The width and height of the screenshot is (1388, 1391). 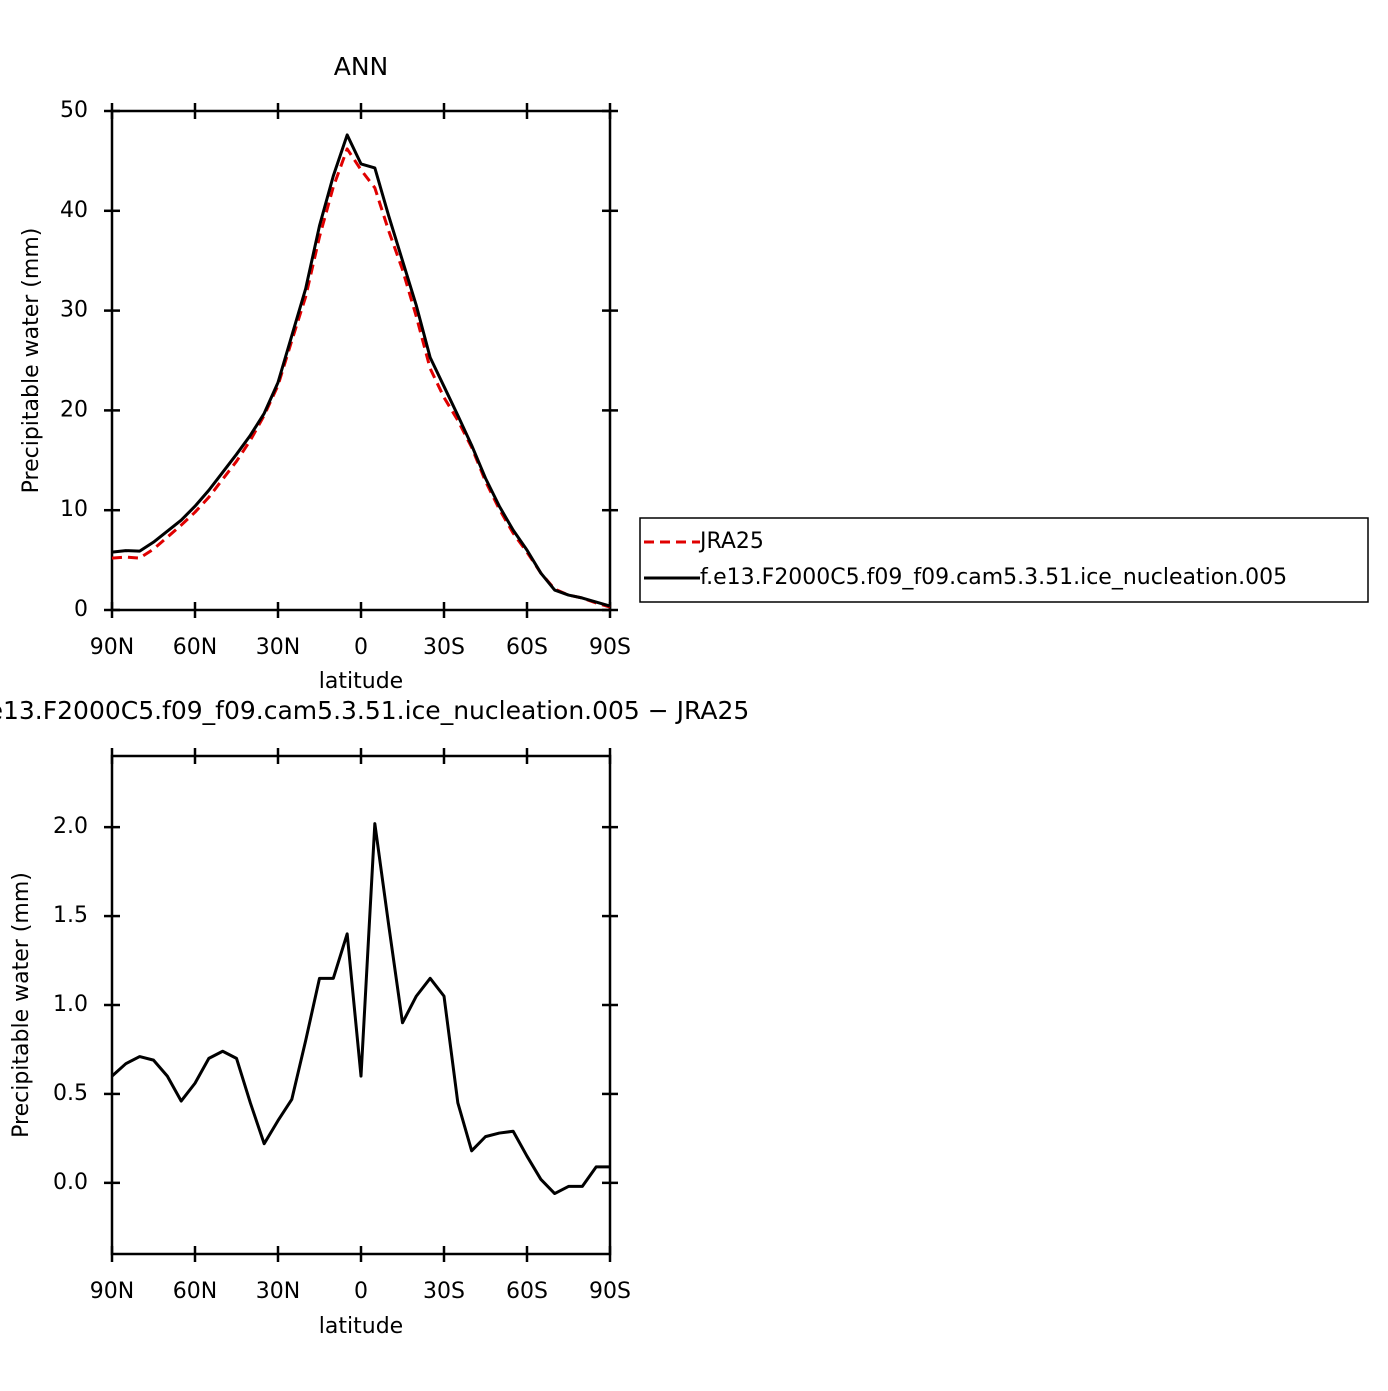 I want to click on y-tick-label: 0.5, so click(x=70, y=1093).